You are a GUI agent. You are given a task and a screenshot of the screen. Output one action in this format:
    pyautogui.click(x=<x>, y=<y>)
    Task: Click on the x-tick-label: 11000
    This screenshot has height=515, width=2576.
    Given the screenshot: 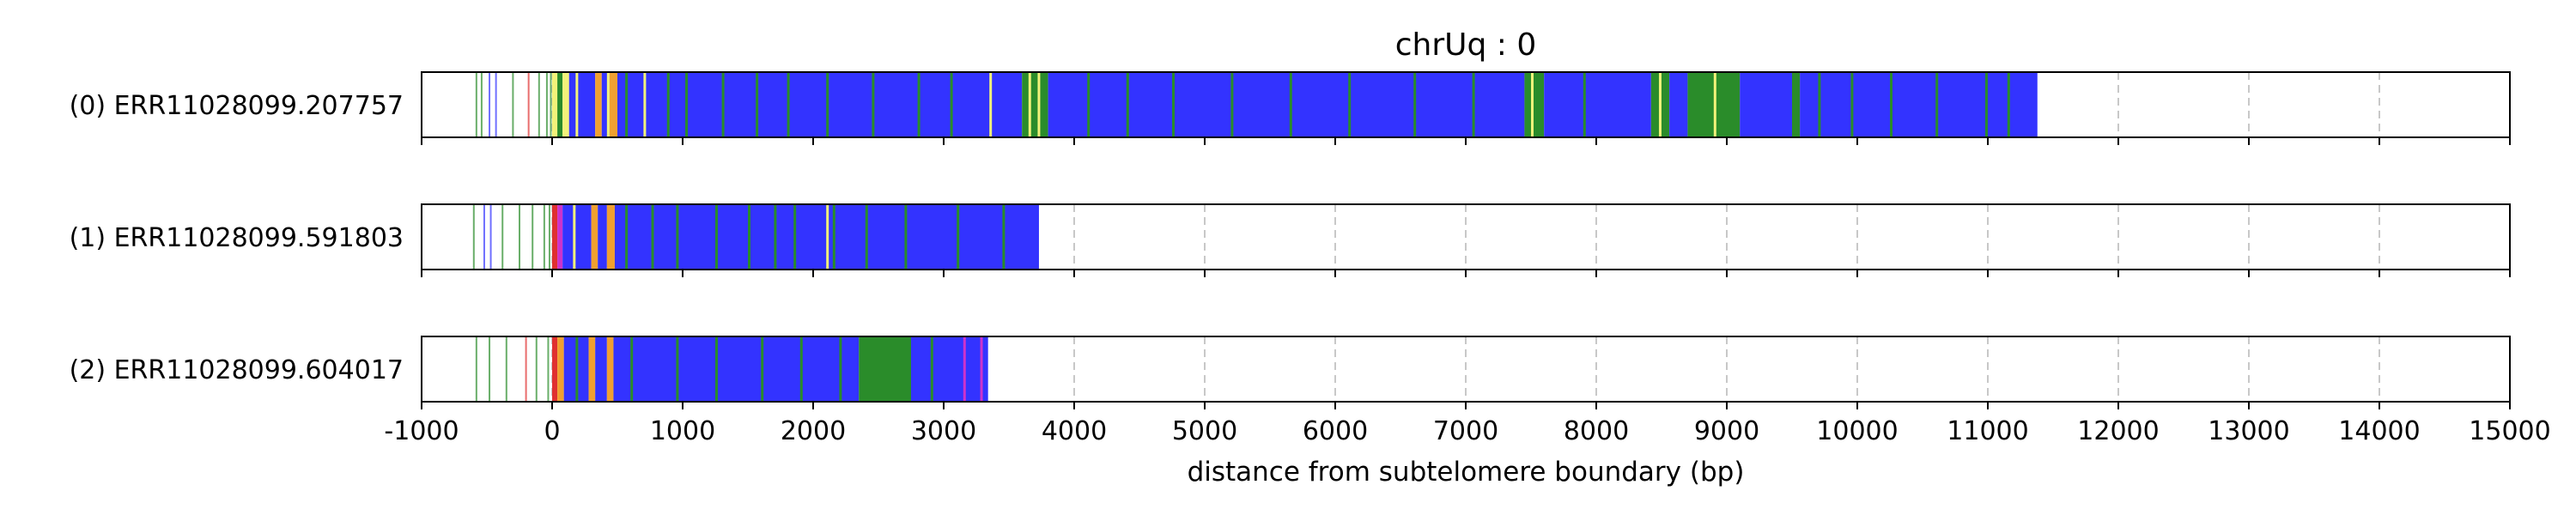 What is the action you would take?
    pyautogui.click(x=1988, y=431)
    